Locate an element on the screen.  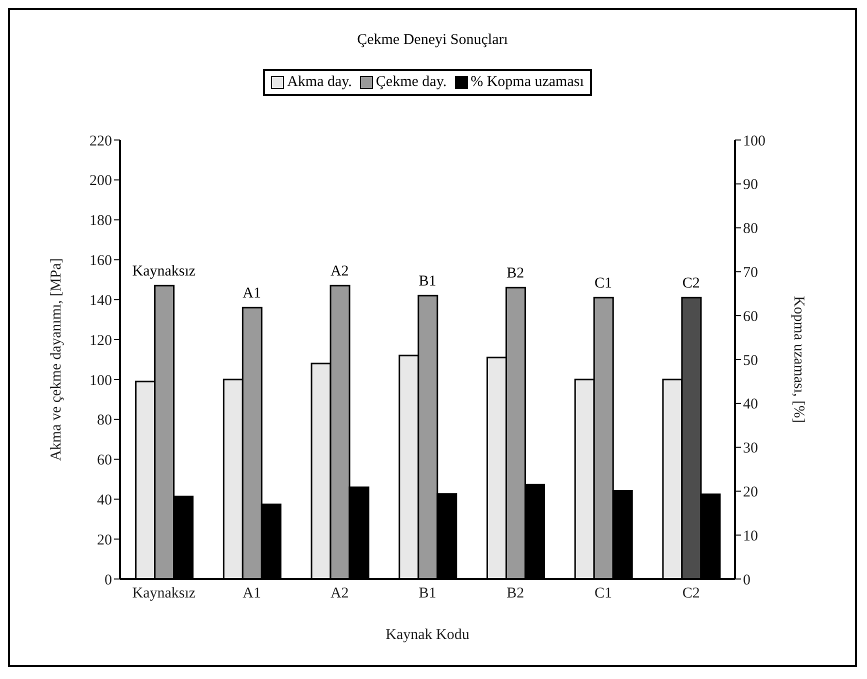
y-tick-label: 180 is located at coordinates (101, 221).